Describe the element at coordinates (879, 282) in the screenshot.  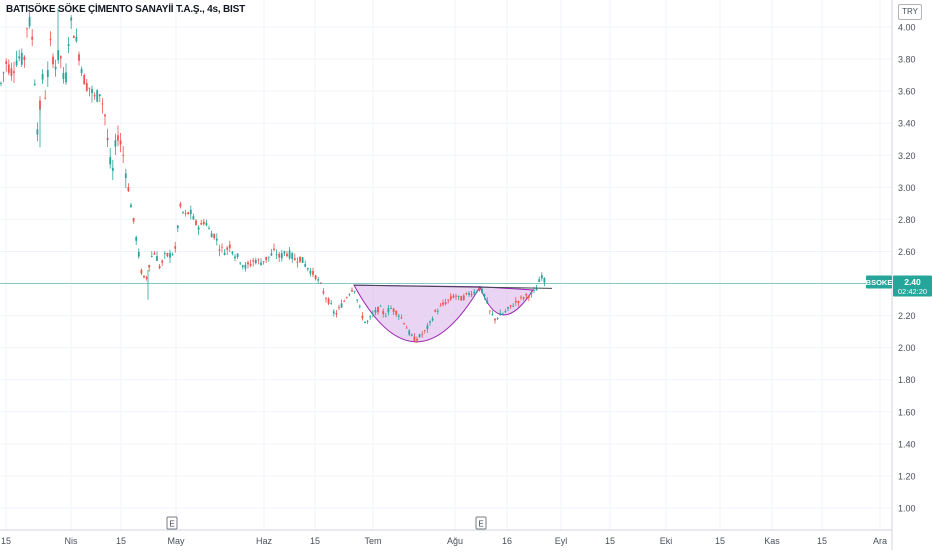
I see `symbol-tag-text: BSOKE` at that location.